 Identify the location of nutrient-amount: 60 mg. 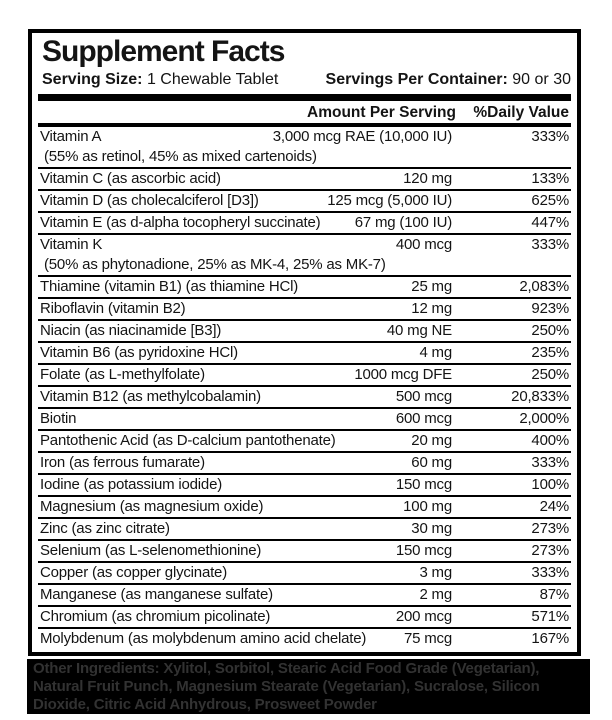
(431, 462).